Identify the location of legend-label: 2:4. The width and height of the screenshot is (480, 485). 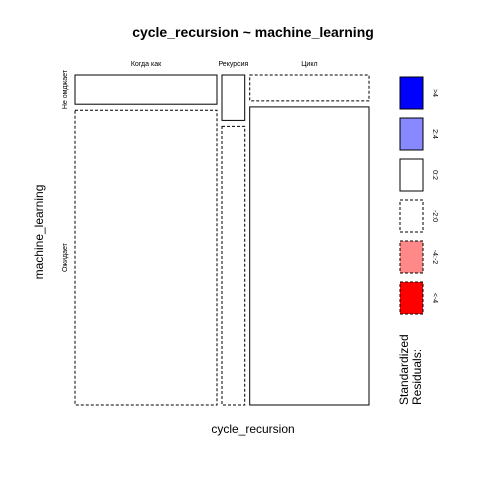
(434, 134).